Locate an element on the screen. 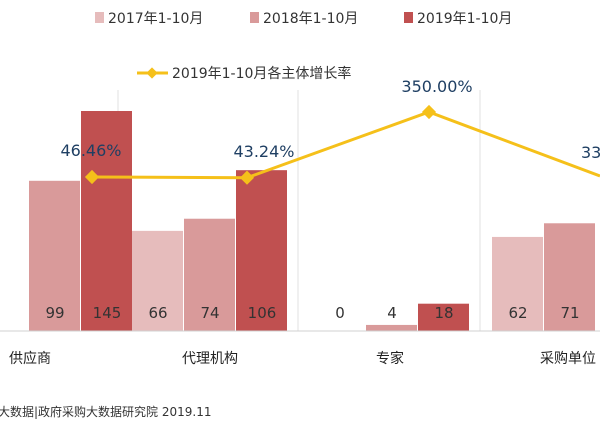  category-label: 供应商 is located at coordinates (30, 358).